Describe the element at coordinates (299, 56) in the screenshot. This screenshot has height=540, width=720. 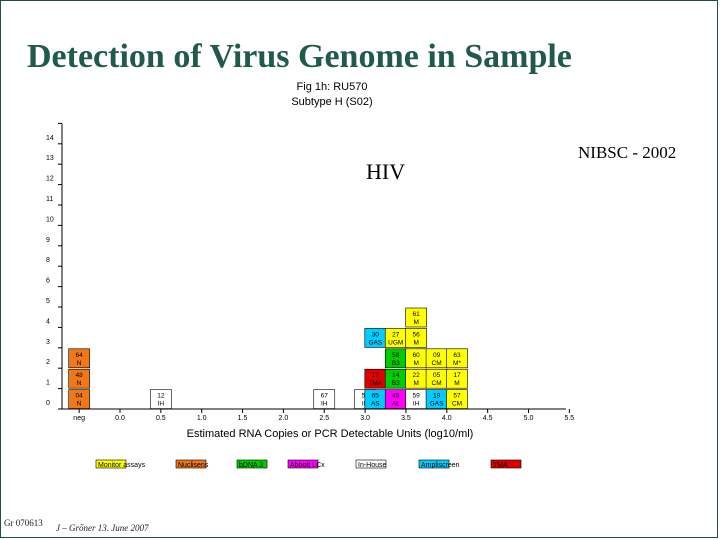
I see `slide-title: Detection of Virus Genome in Sample` at that location.